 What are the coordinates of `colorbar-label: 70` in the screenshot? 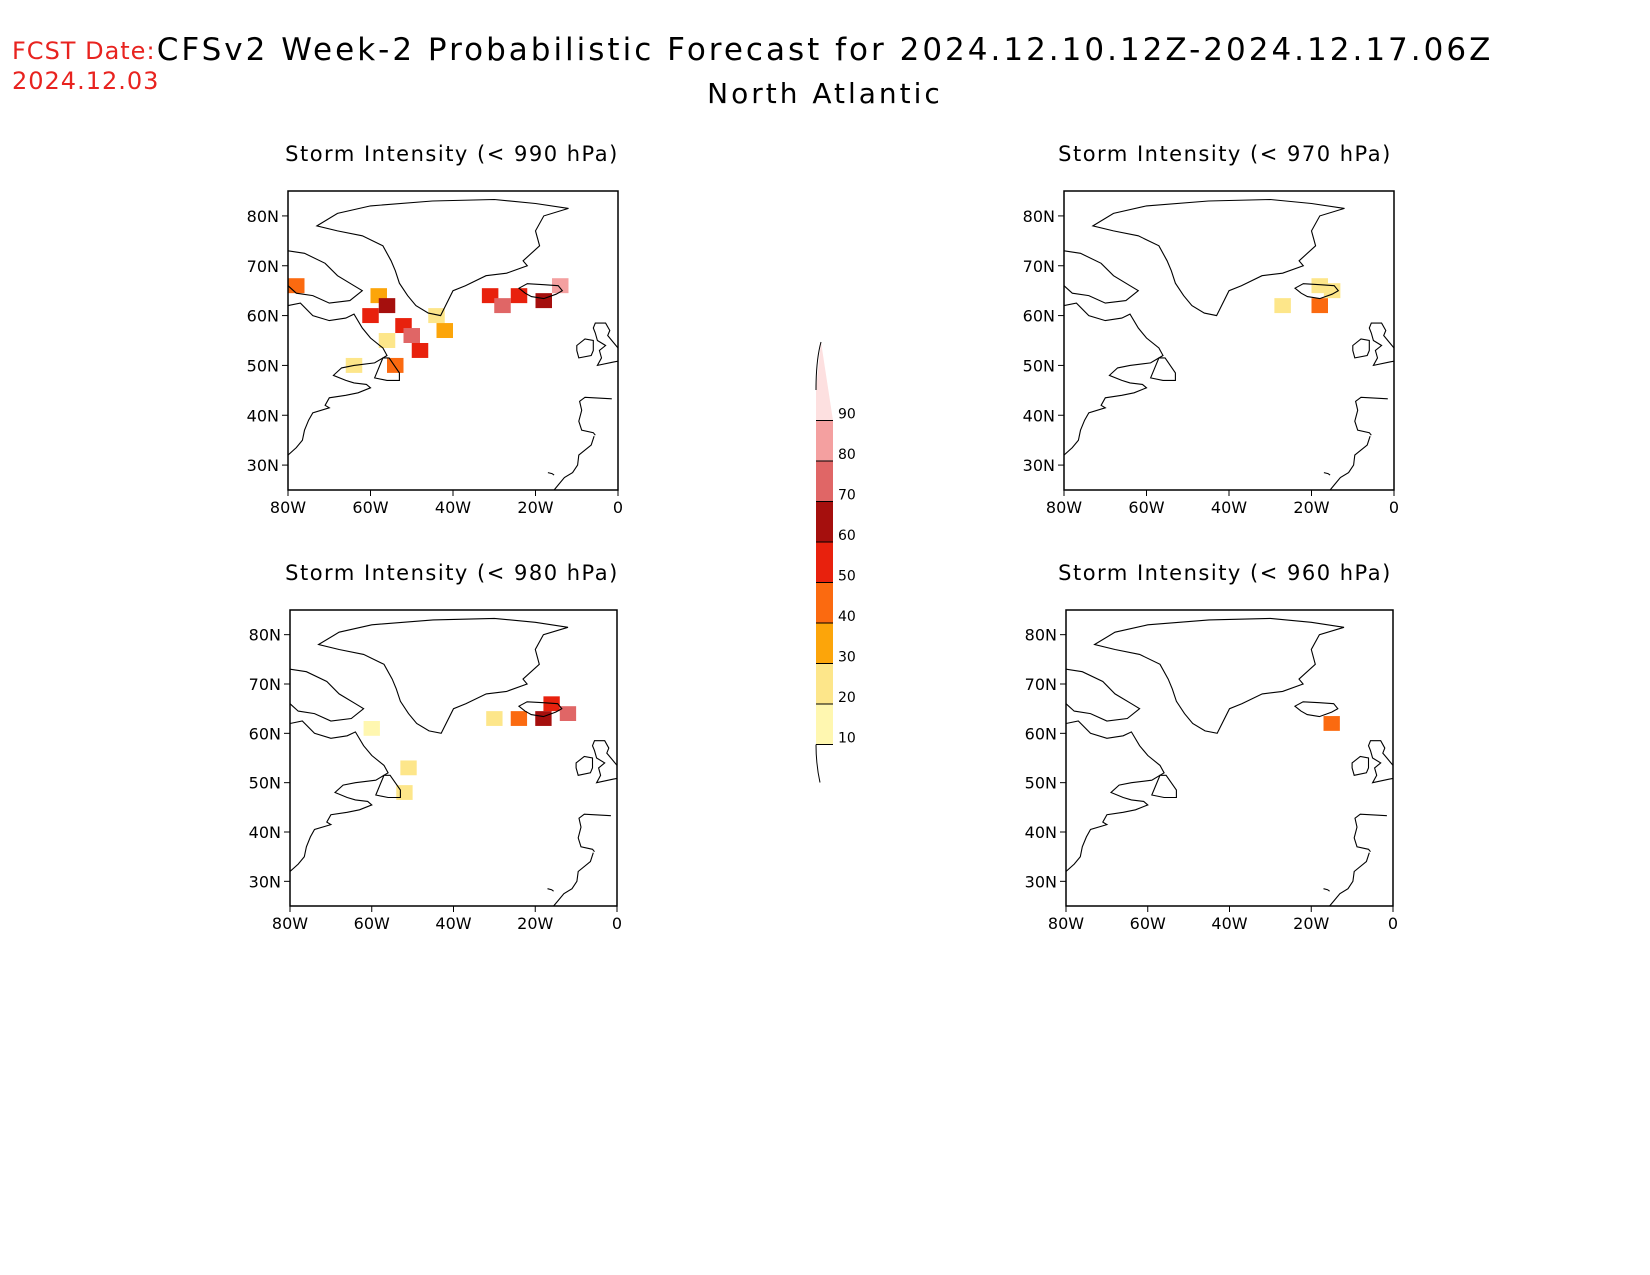 It's located at (847, 496).